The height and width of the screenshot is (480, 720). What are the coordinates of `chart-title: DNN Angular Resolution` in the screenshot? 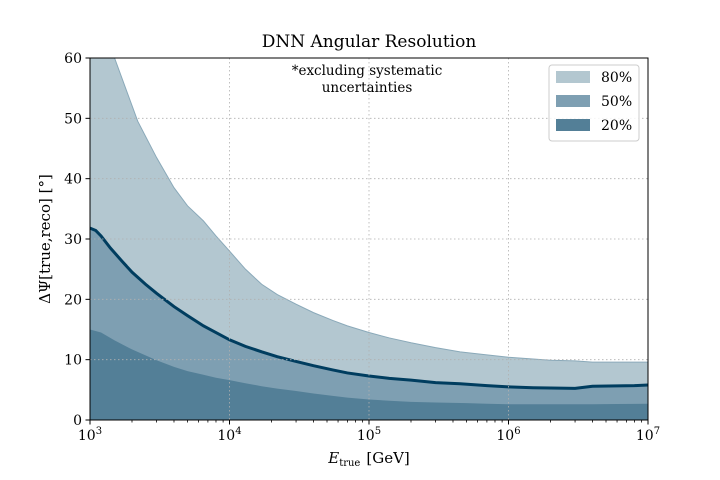 It's located at (369, 42).